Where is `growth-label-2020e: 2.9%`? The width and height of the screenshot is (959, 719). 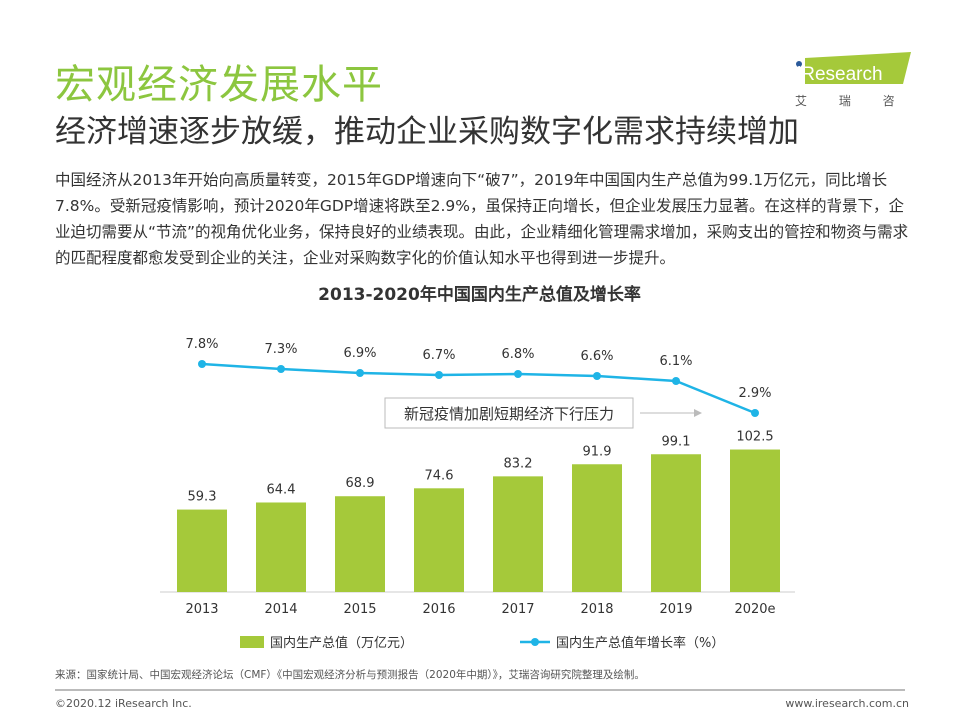 growth-label-2020e: 2.9% is located at coordinates (754, 393).